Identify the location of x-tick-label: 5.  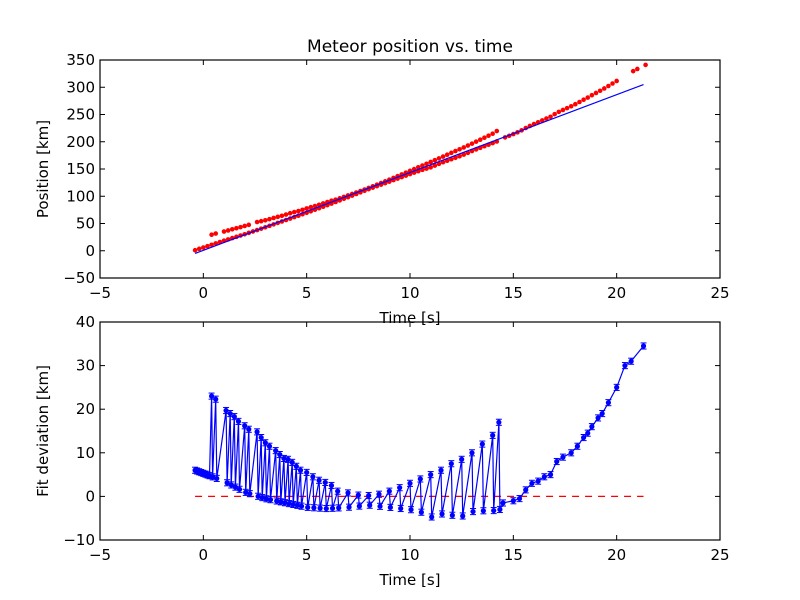
(307, 555).